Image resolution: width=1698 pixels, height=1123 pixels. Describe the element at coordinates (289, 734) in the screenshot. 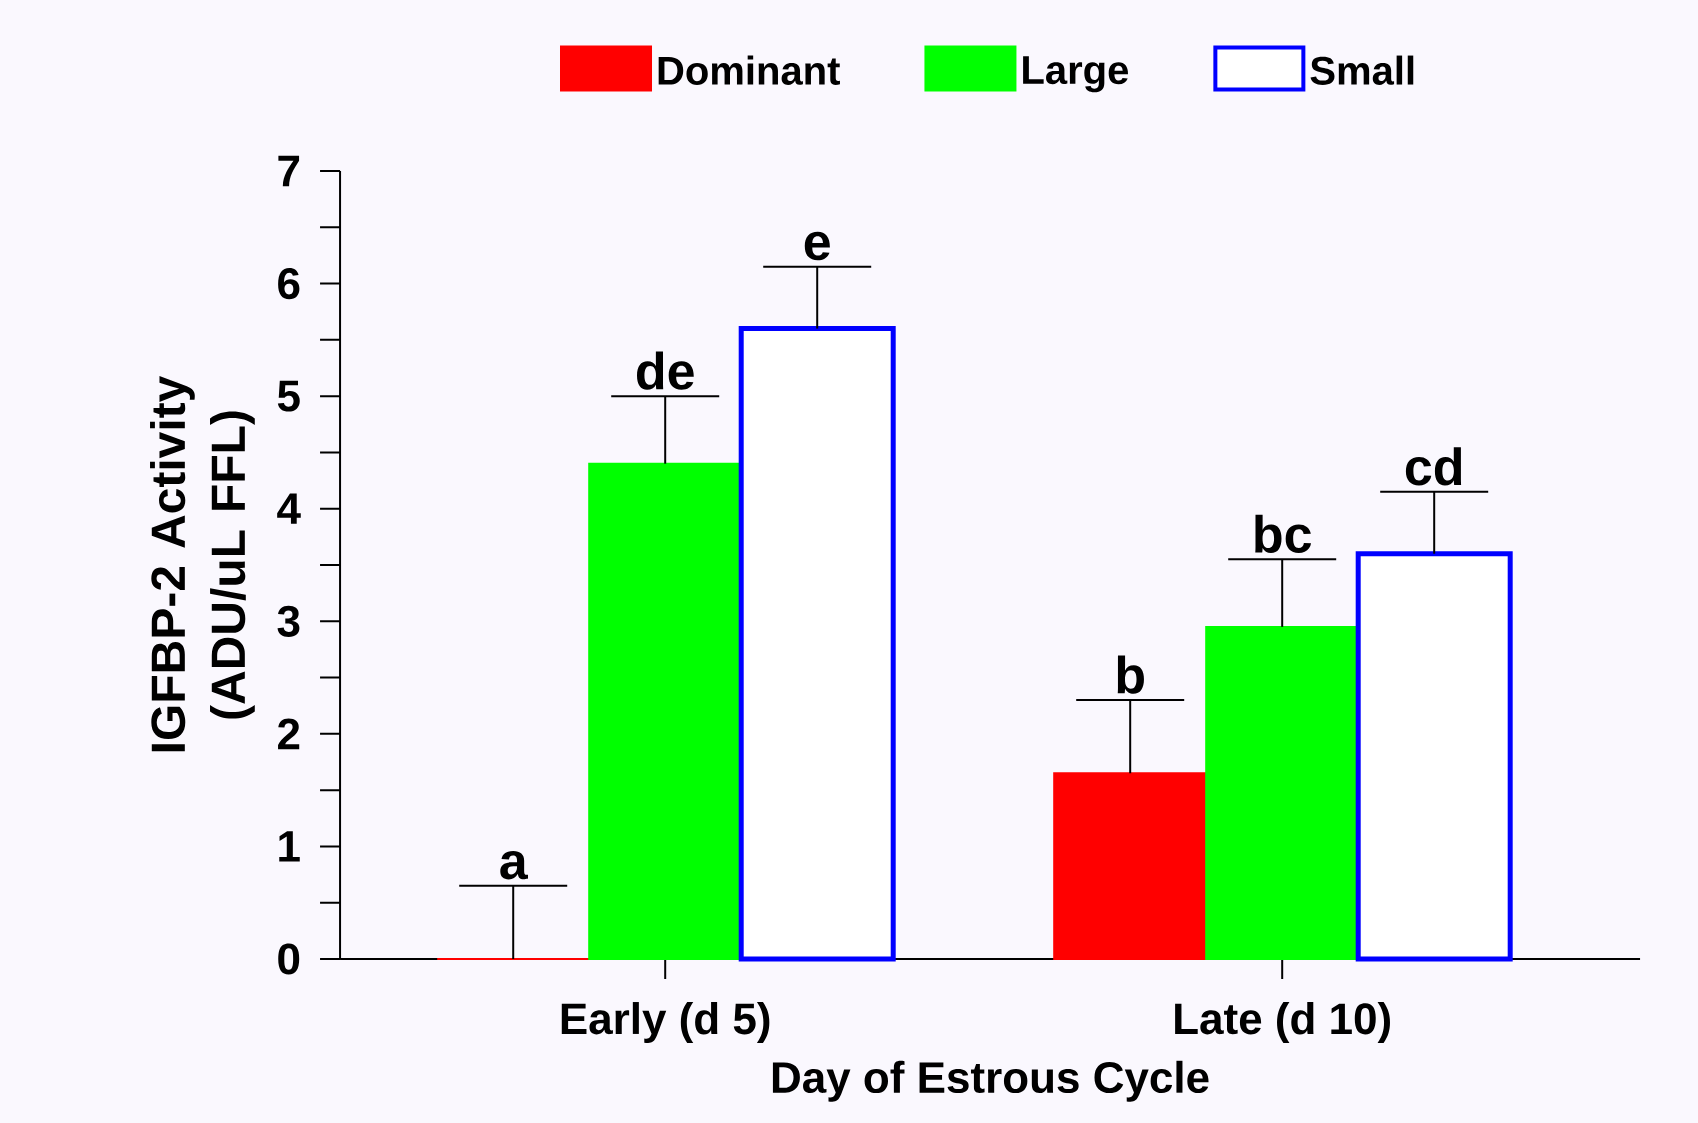

I see `y-tick-label: 2` at that location.